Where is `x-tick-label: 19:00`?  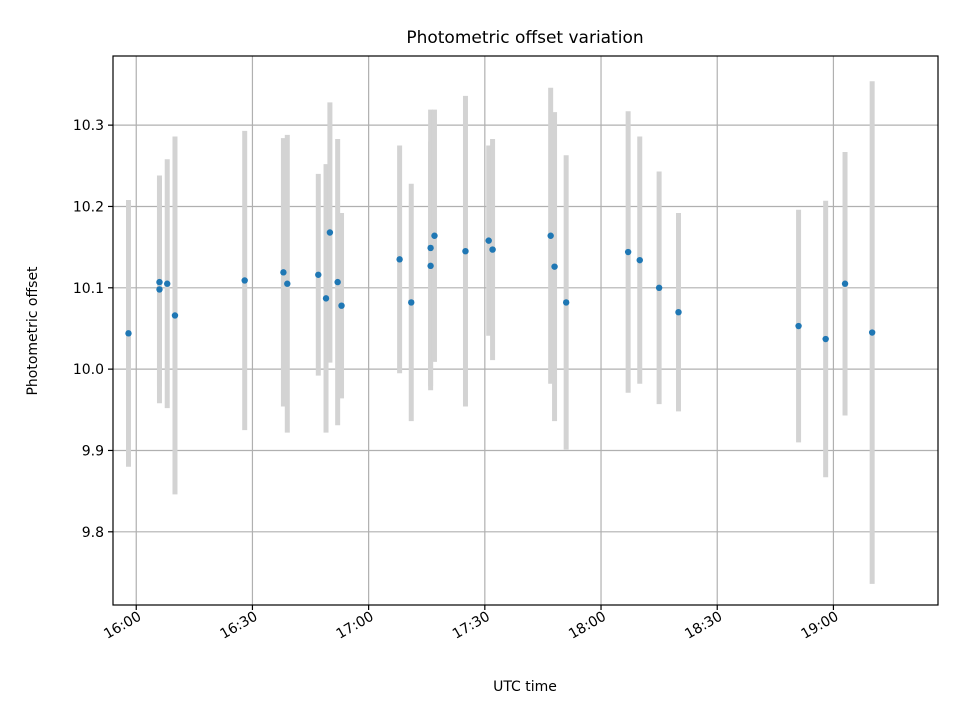
x-tick-label: 19:00 is located at coordinates (819, 626).